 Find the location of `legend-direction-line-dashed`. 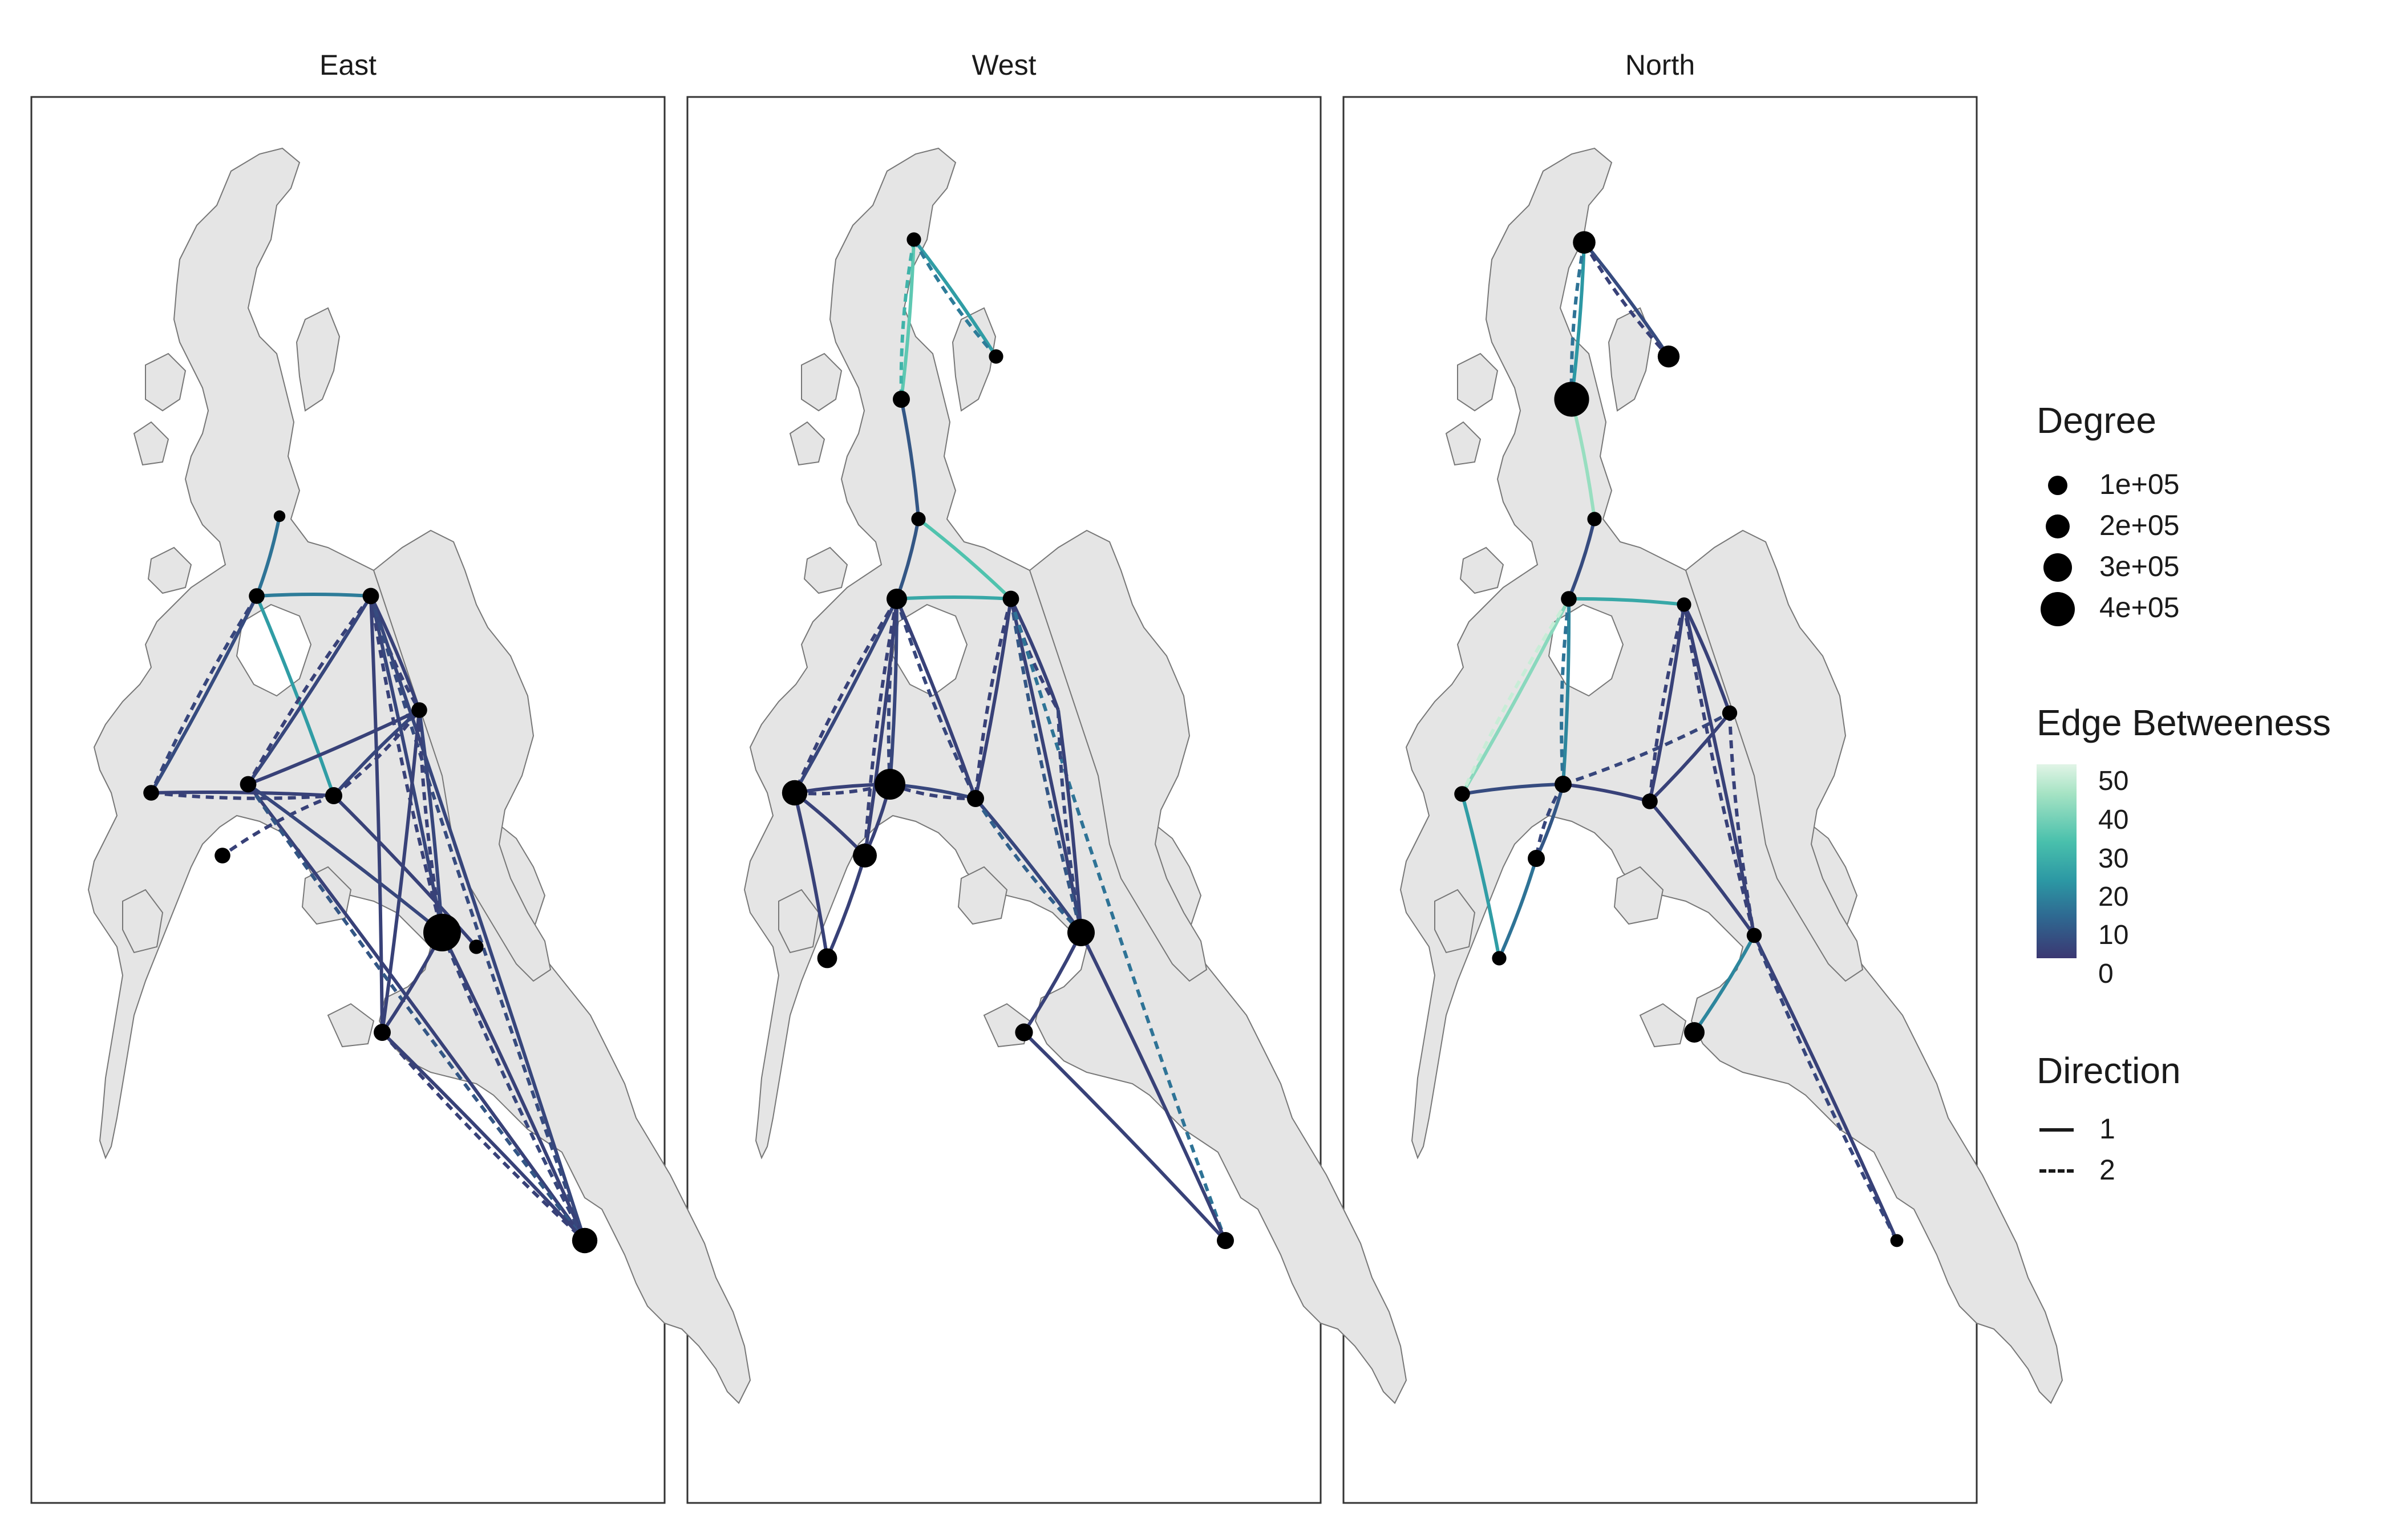

legend-direction-line-dashed is located at coordinates (2056, 1171).